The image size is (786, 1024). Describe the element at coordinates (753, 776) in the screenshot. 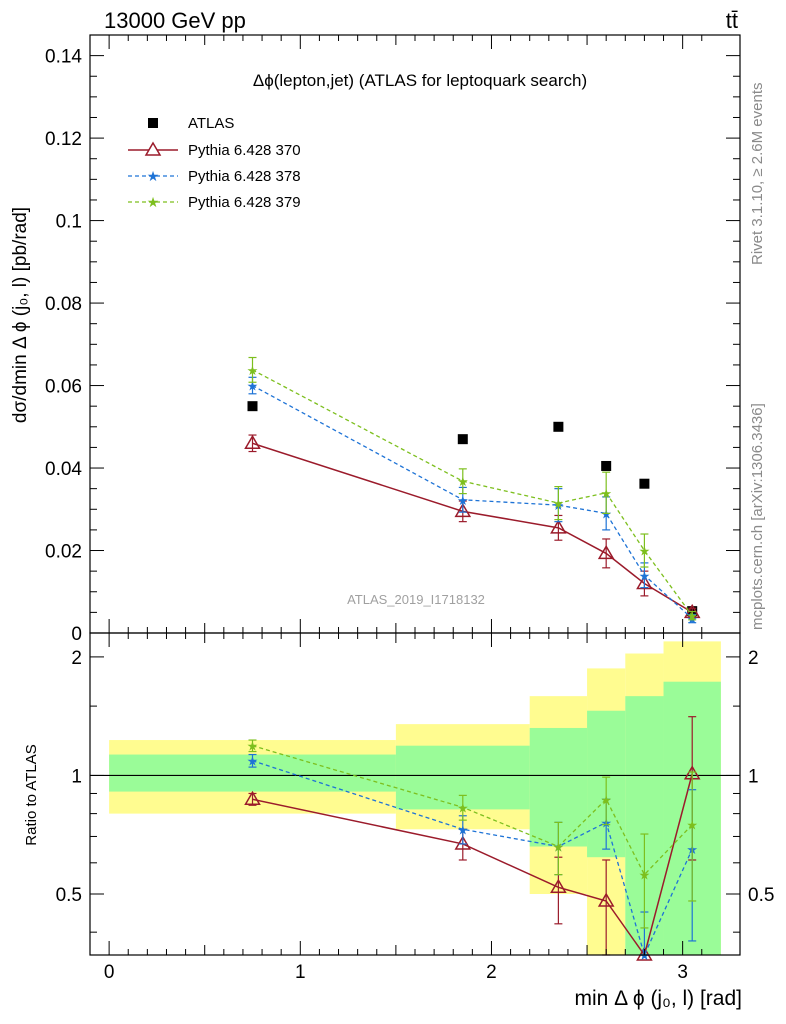

I see `ratio-y-tick-label-right: 1` at that location.